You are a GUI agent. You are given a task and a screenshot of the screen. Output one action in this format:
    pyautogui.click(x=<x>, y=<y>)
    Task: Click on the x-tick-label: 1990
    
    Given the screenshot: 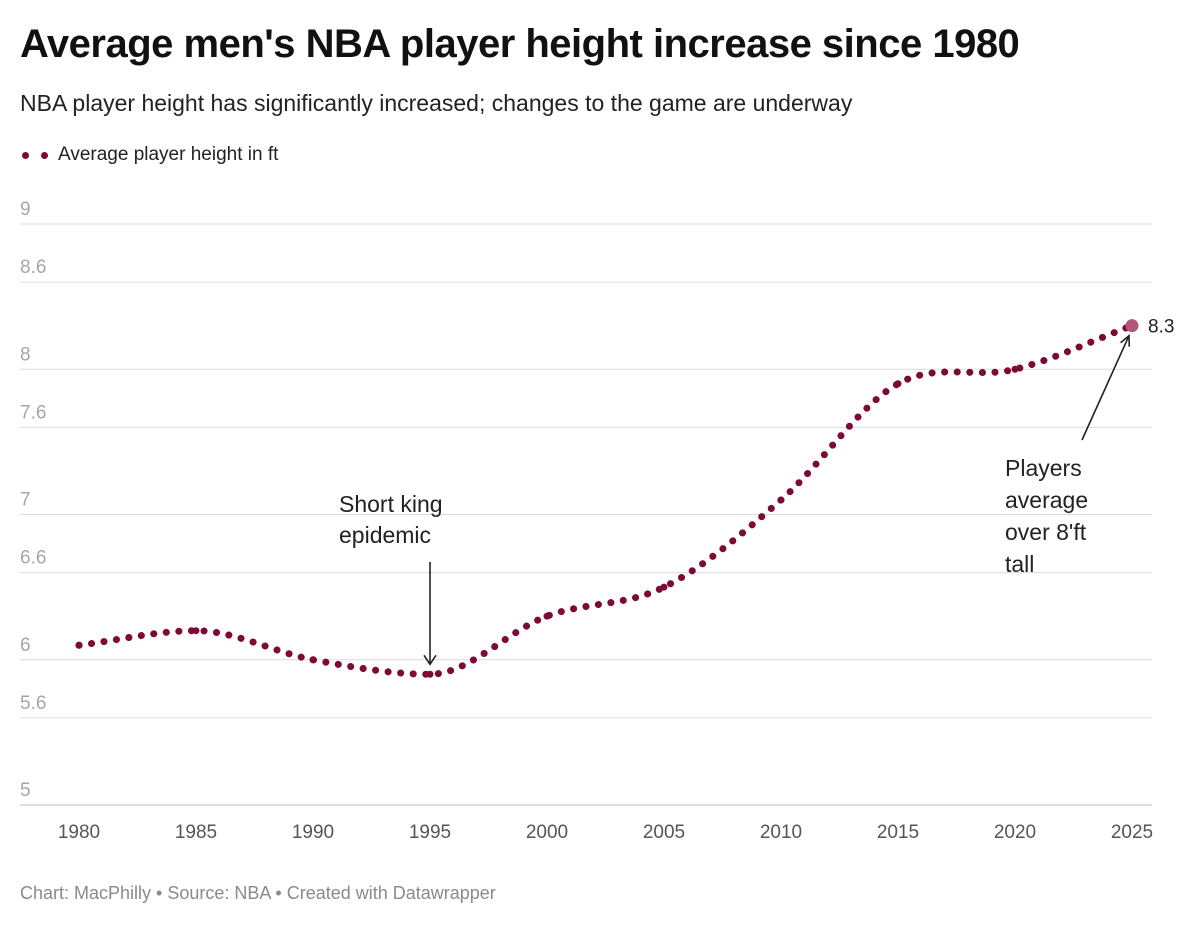 What is the action you would take?
    pyautogui.click(x=313, y=832)
    